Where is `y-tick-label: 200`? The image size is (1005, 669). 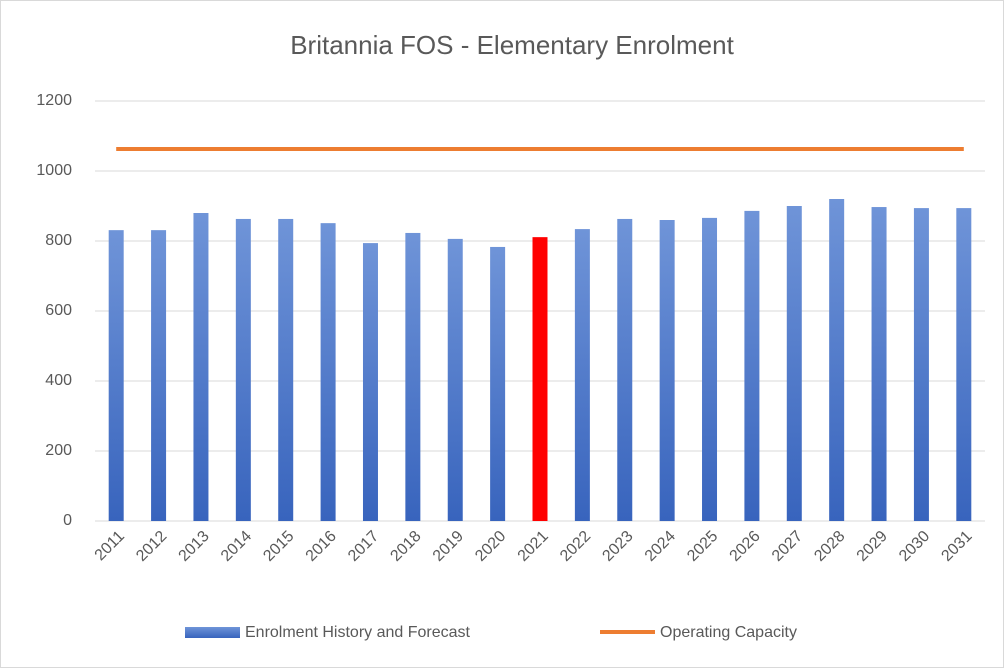 y-tick-label: 200 is located at coordinates (58, 450).